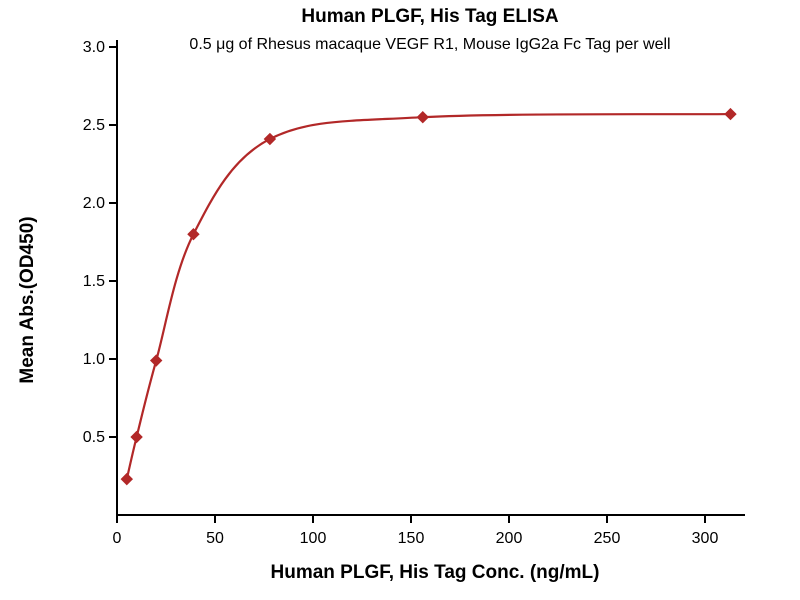  What do you see at coordinates (607, 538) in the screenshot?
I see `x-tick-label: 250` at bounding box center [607, 538].